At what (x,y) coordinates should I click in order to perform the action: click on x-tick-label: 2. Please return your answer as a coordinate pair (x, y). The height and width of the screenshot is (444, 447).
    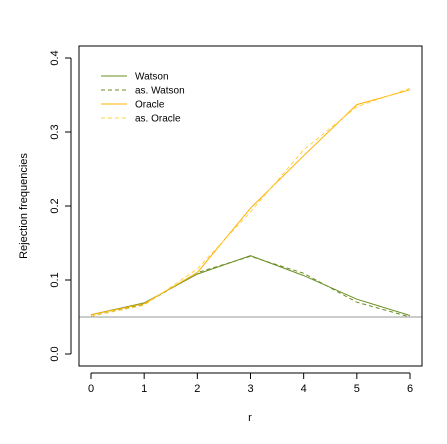
    Looking at the image, I should click on (197, 389).